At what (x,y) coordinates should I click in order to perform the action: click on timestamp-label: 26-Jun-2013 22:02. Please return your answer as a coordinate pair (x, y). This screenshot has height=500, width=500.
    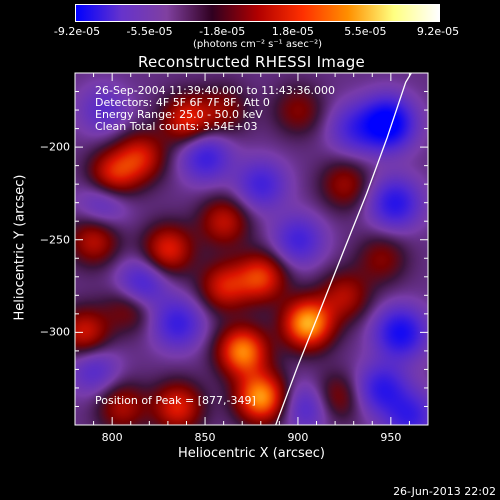
    Looking at the image, I should click on (444, 491).